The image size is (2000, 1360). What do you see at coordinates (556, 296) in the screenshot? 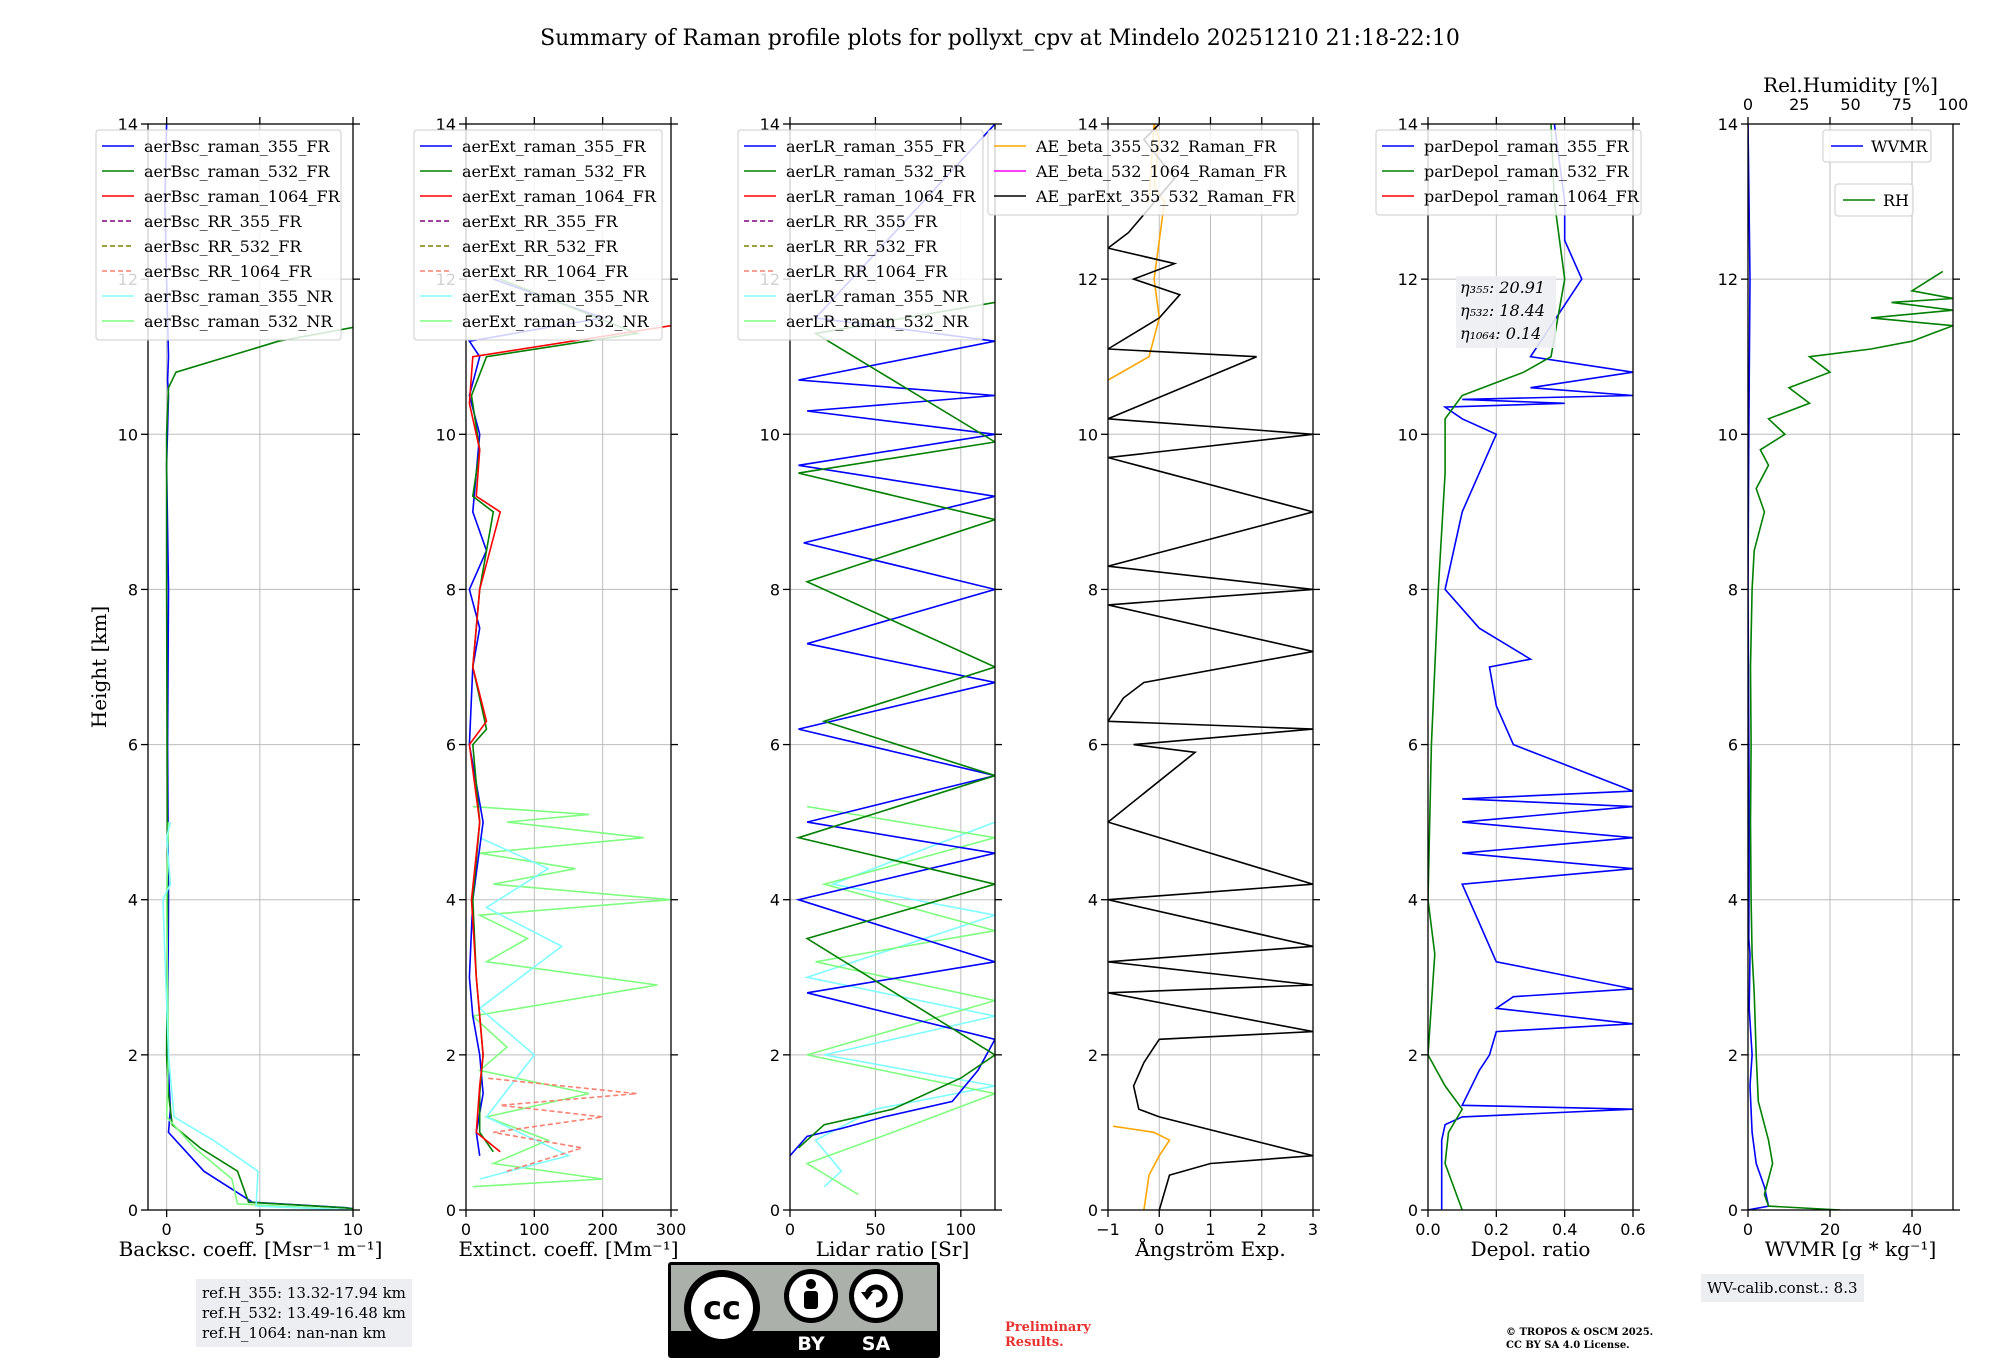
I see `legend-label: aerExt_raman_355_NR` at bounding box center [556, 296].